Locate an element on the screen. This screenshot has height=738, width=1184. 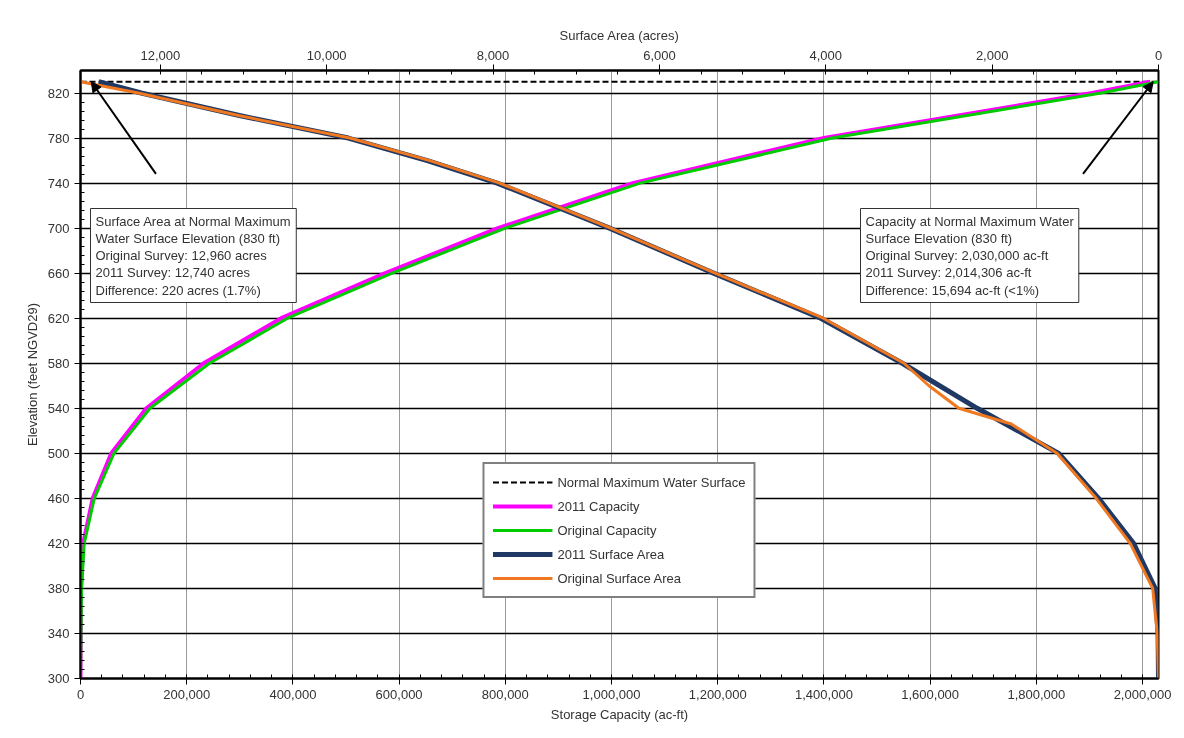
x-tick-label: 0 is located at coordinates (80, 694).